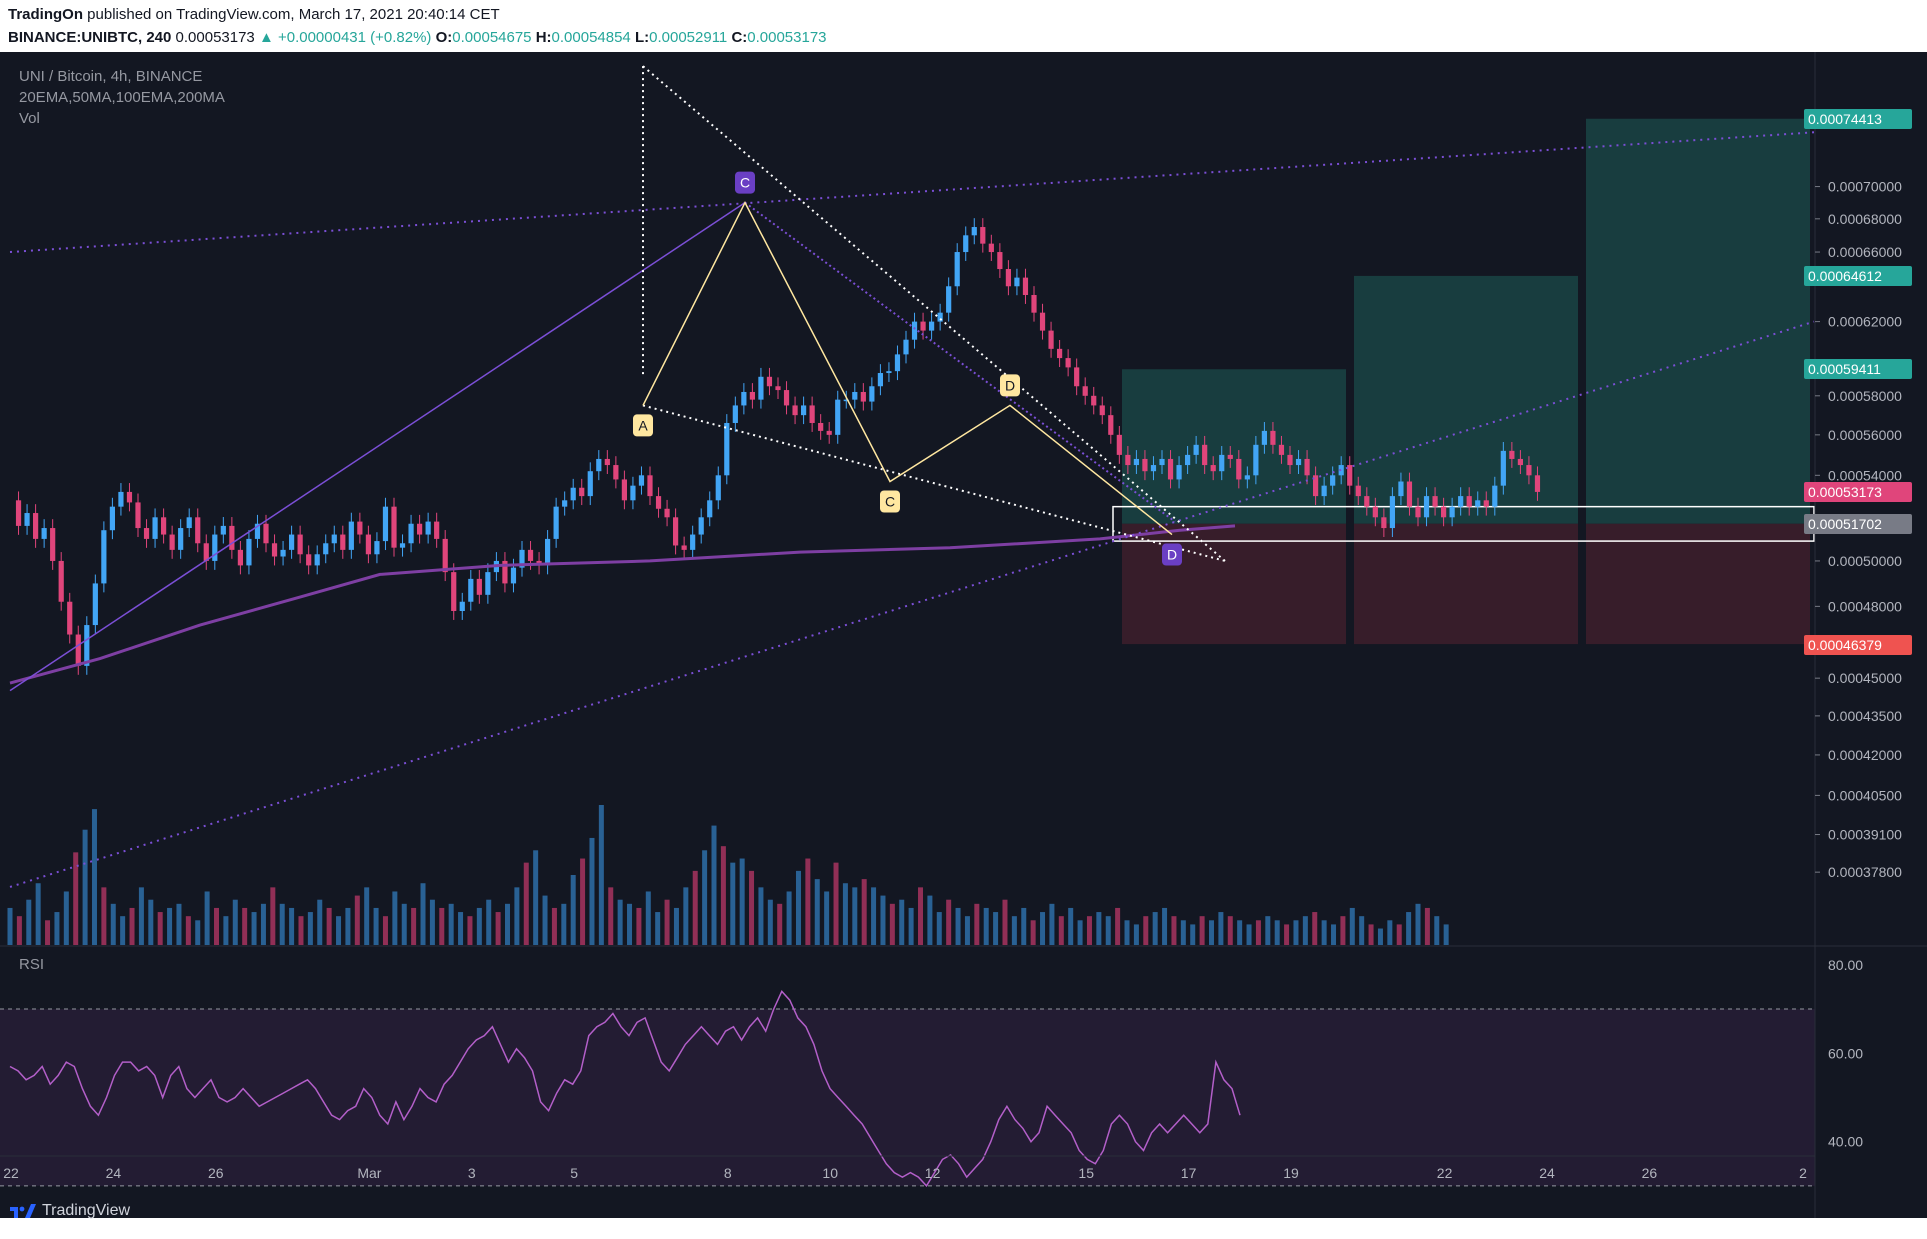 The width and height of the screenshot is (1927, 1239). Describe the element at coordinates (70, 1211) in the screenshot. I see `tradingview-logo: TradingView` at that location.